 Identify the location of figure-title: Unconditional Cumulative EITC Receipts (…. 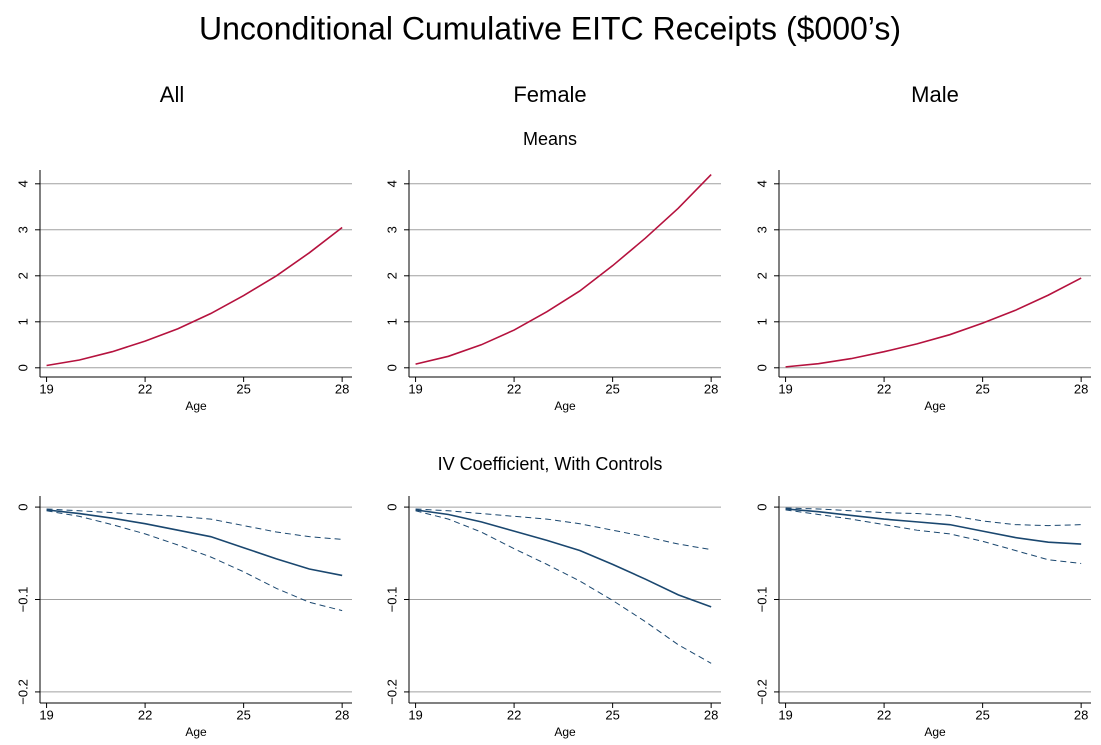
(550, 28).